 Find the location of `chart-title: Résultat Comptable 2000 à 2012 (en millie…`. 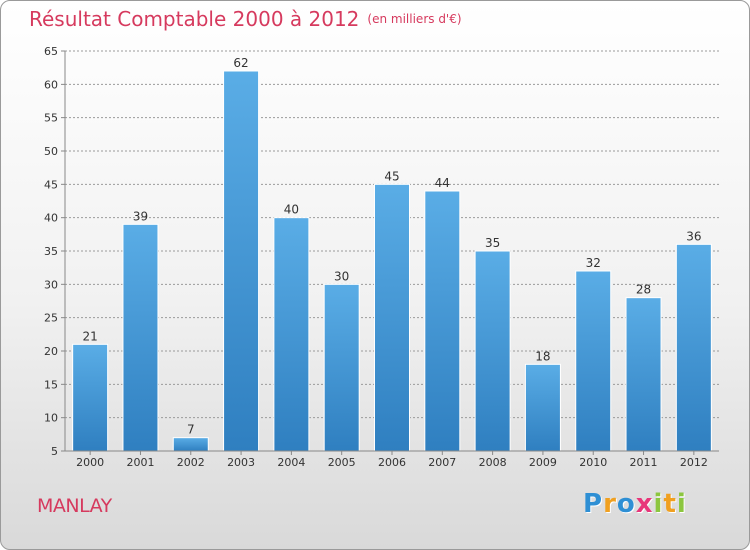

chart-title: Résultat Comptable 2000 à 2012 (en millie… is located at coordinates (245, 19).